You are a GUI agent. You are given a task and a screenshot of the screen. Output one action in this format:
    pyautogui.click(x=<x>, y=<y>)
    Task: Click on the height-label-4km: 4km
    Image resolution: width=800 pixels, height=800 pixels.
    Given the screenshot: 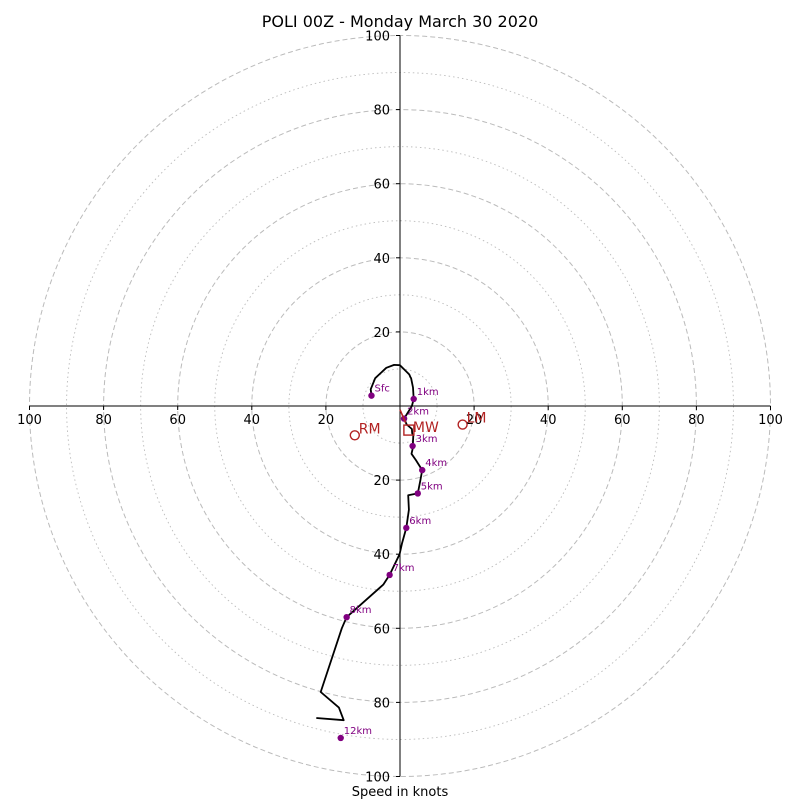 What is the action you would take?
    pyautogui.click(x=436, y=463)
    